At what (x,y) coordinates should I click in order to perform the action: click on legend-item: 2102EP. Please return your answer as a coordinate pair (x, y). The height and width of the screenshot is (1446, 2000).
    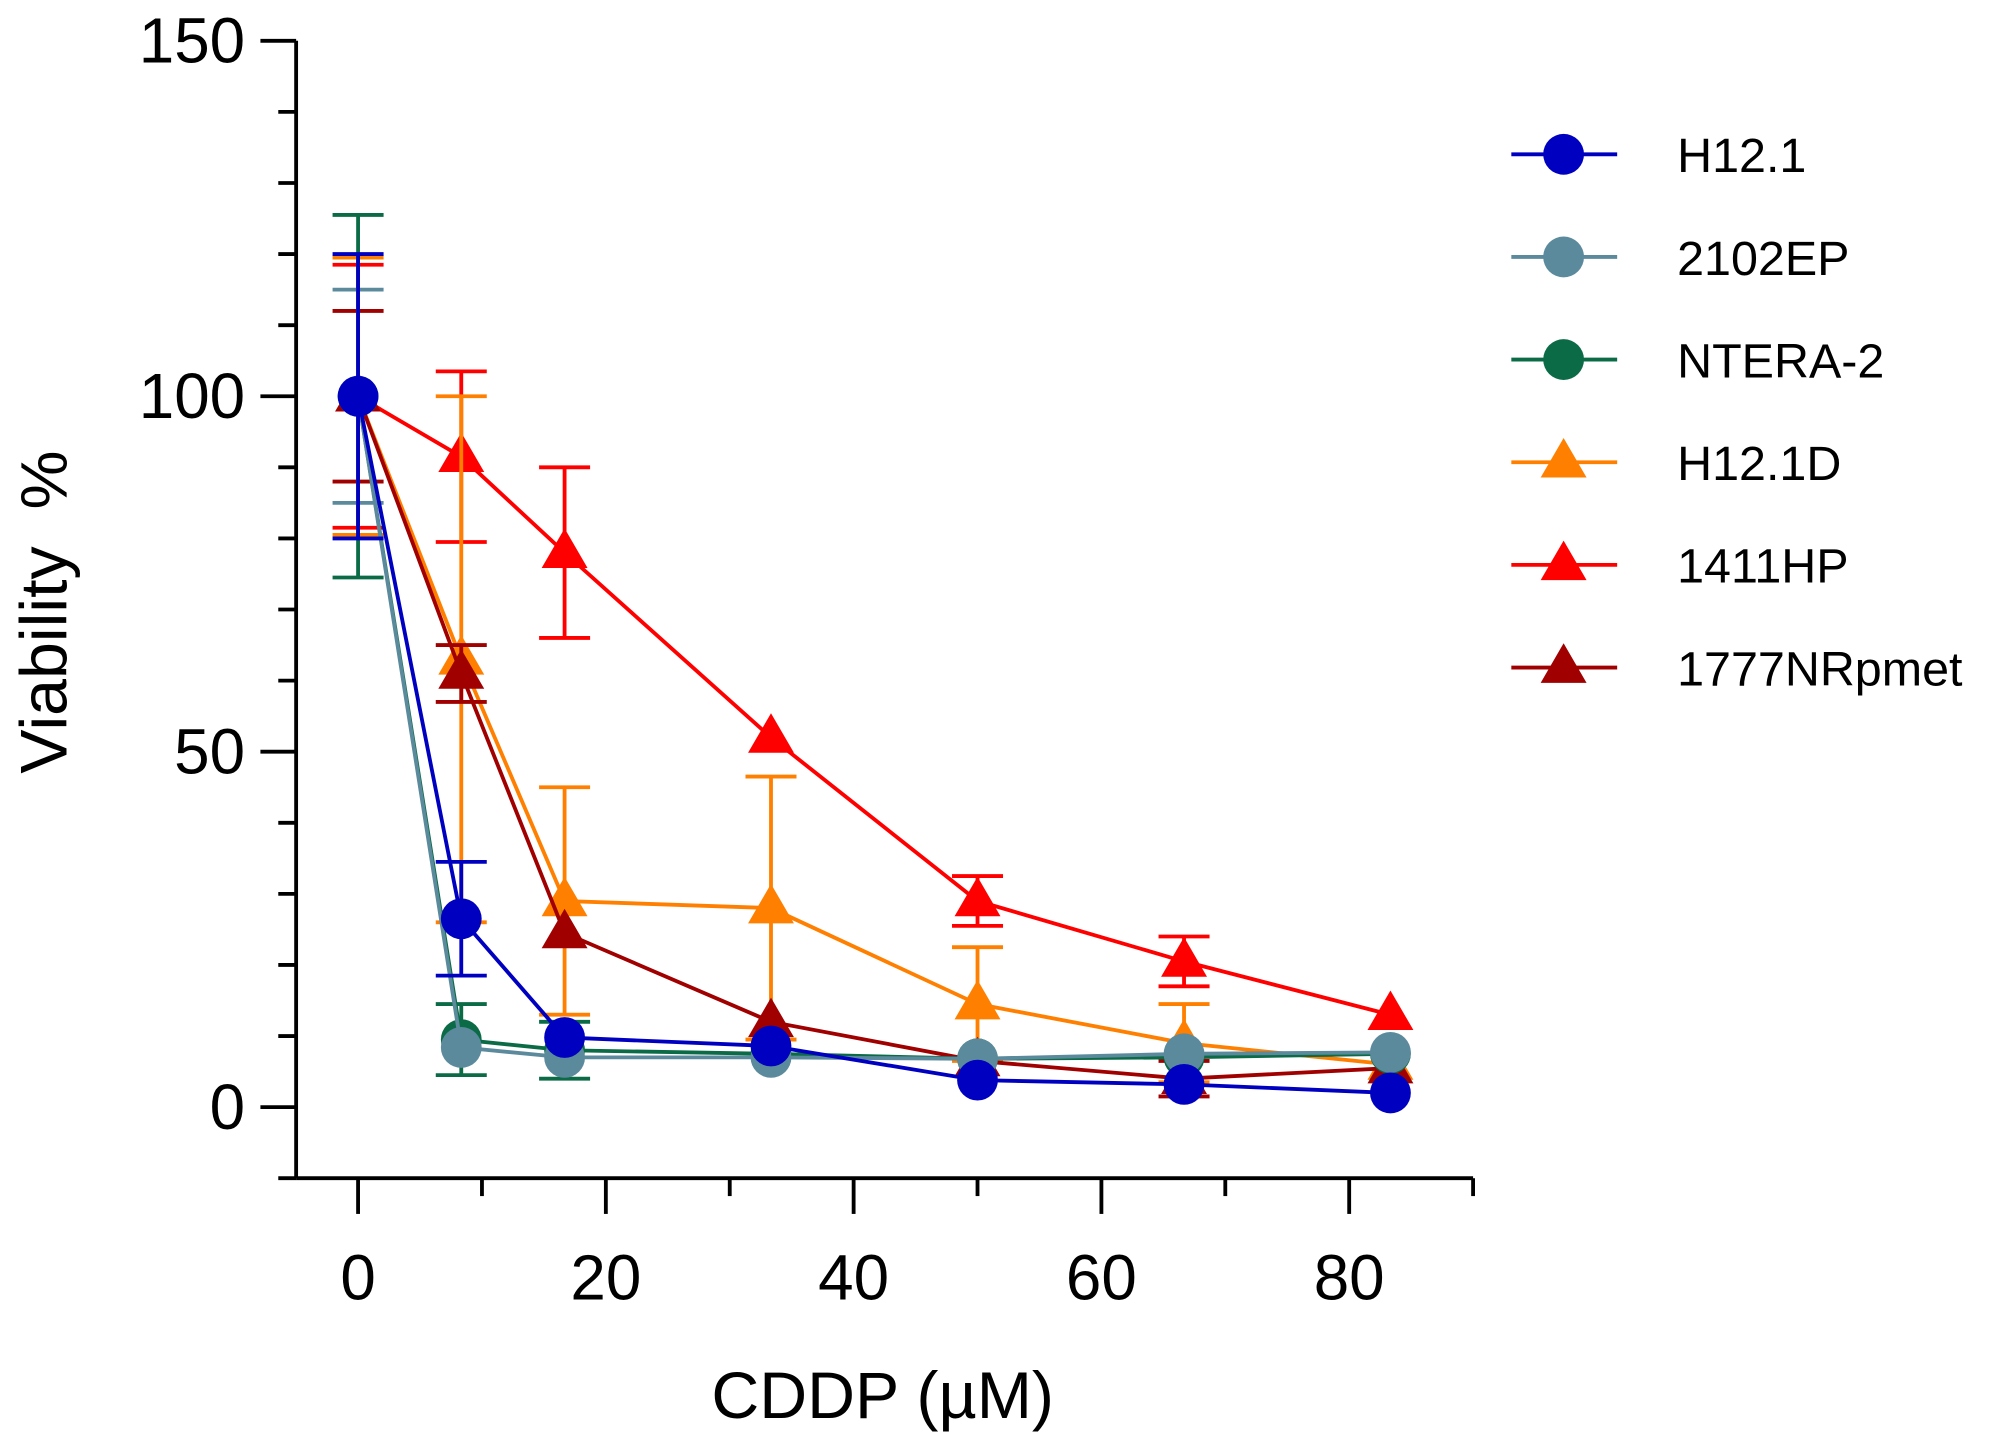
    Looking at the image, I should click on (1680, 259).